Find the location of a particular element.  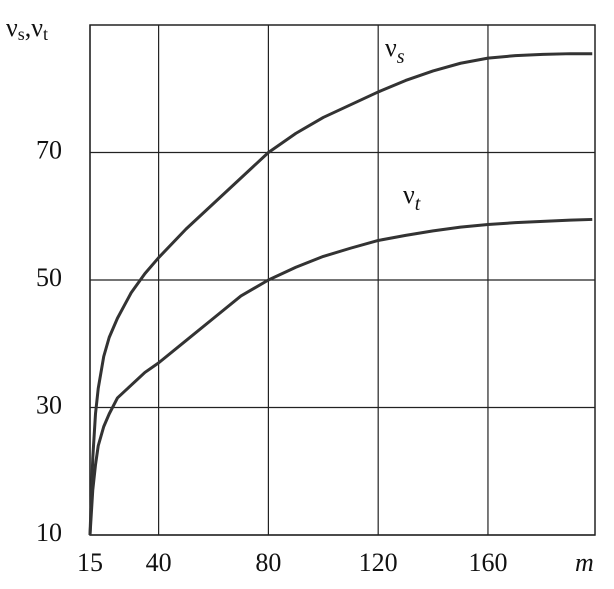

x-tick-label: 120 is located at coordinates (378, 562).